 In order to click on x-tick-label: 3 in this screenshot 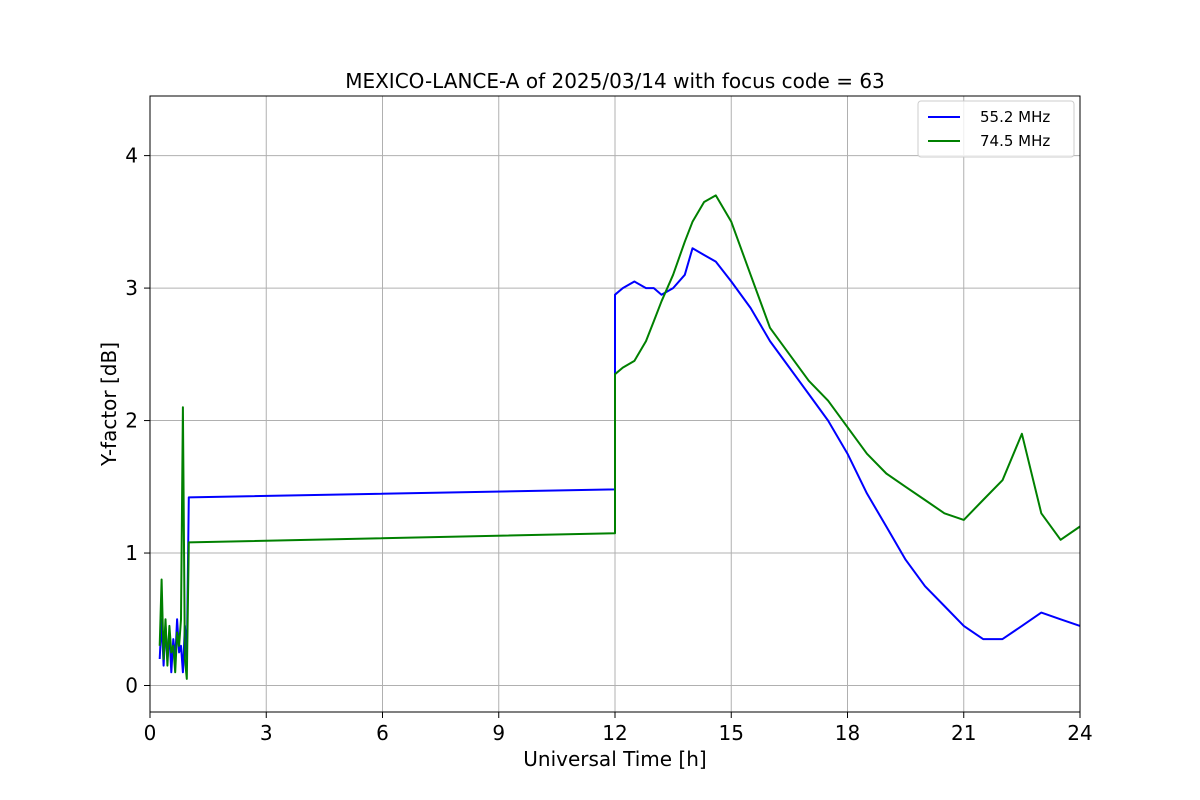, I will do `click(266, 733)`.